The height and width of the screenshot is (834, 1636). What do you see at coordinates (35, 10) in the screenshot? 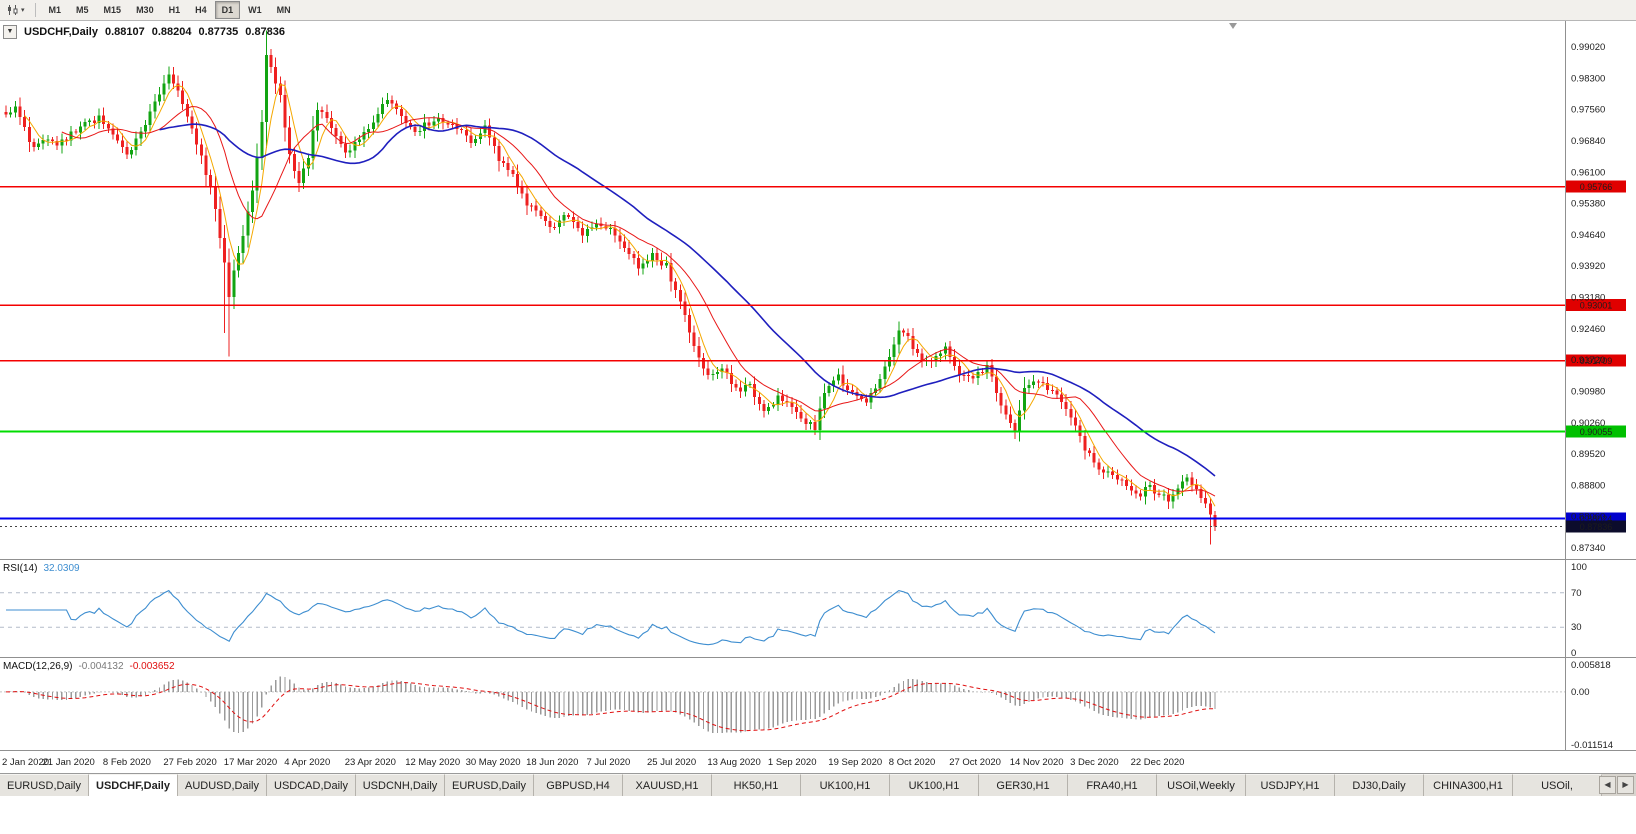
I see `toolbar-divider` at bounding box center [35, 10].